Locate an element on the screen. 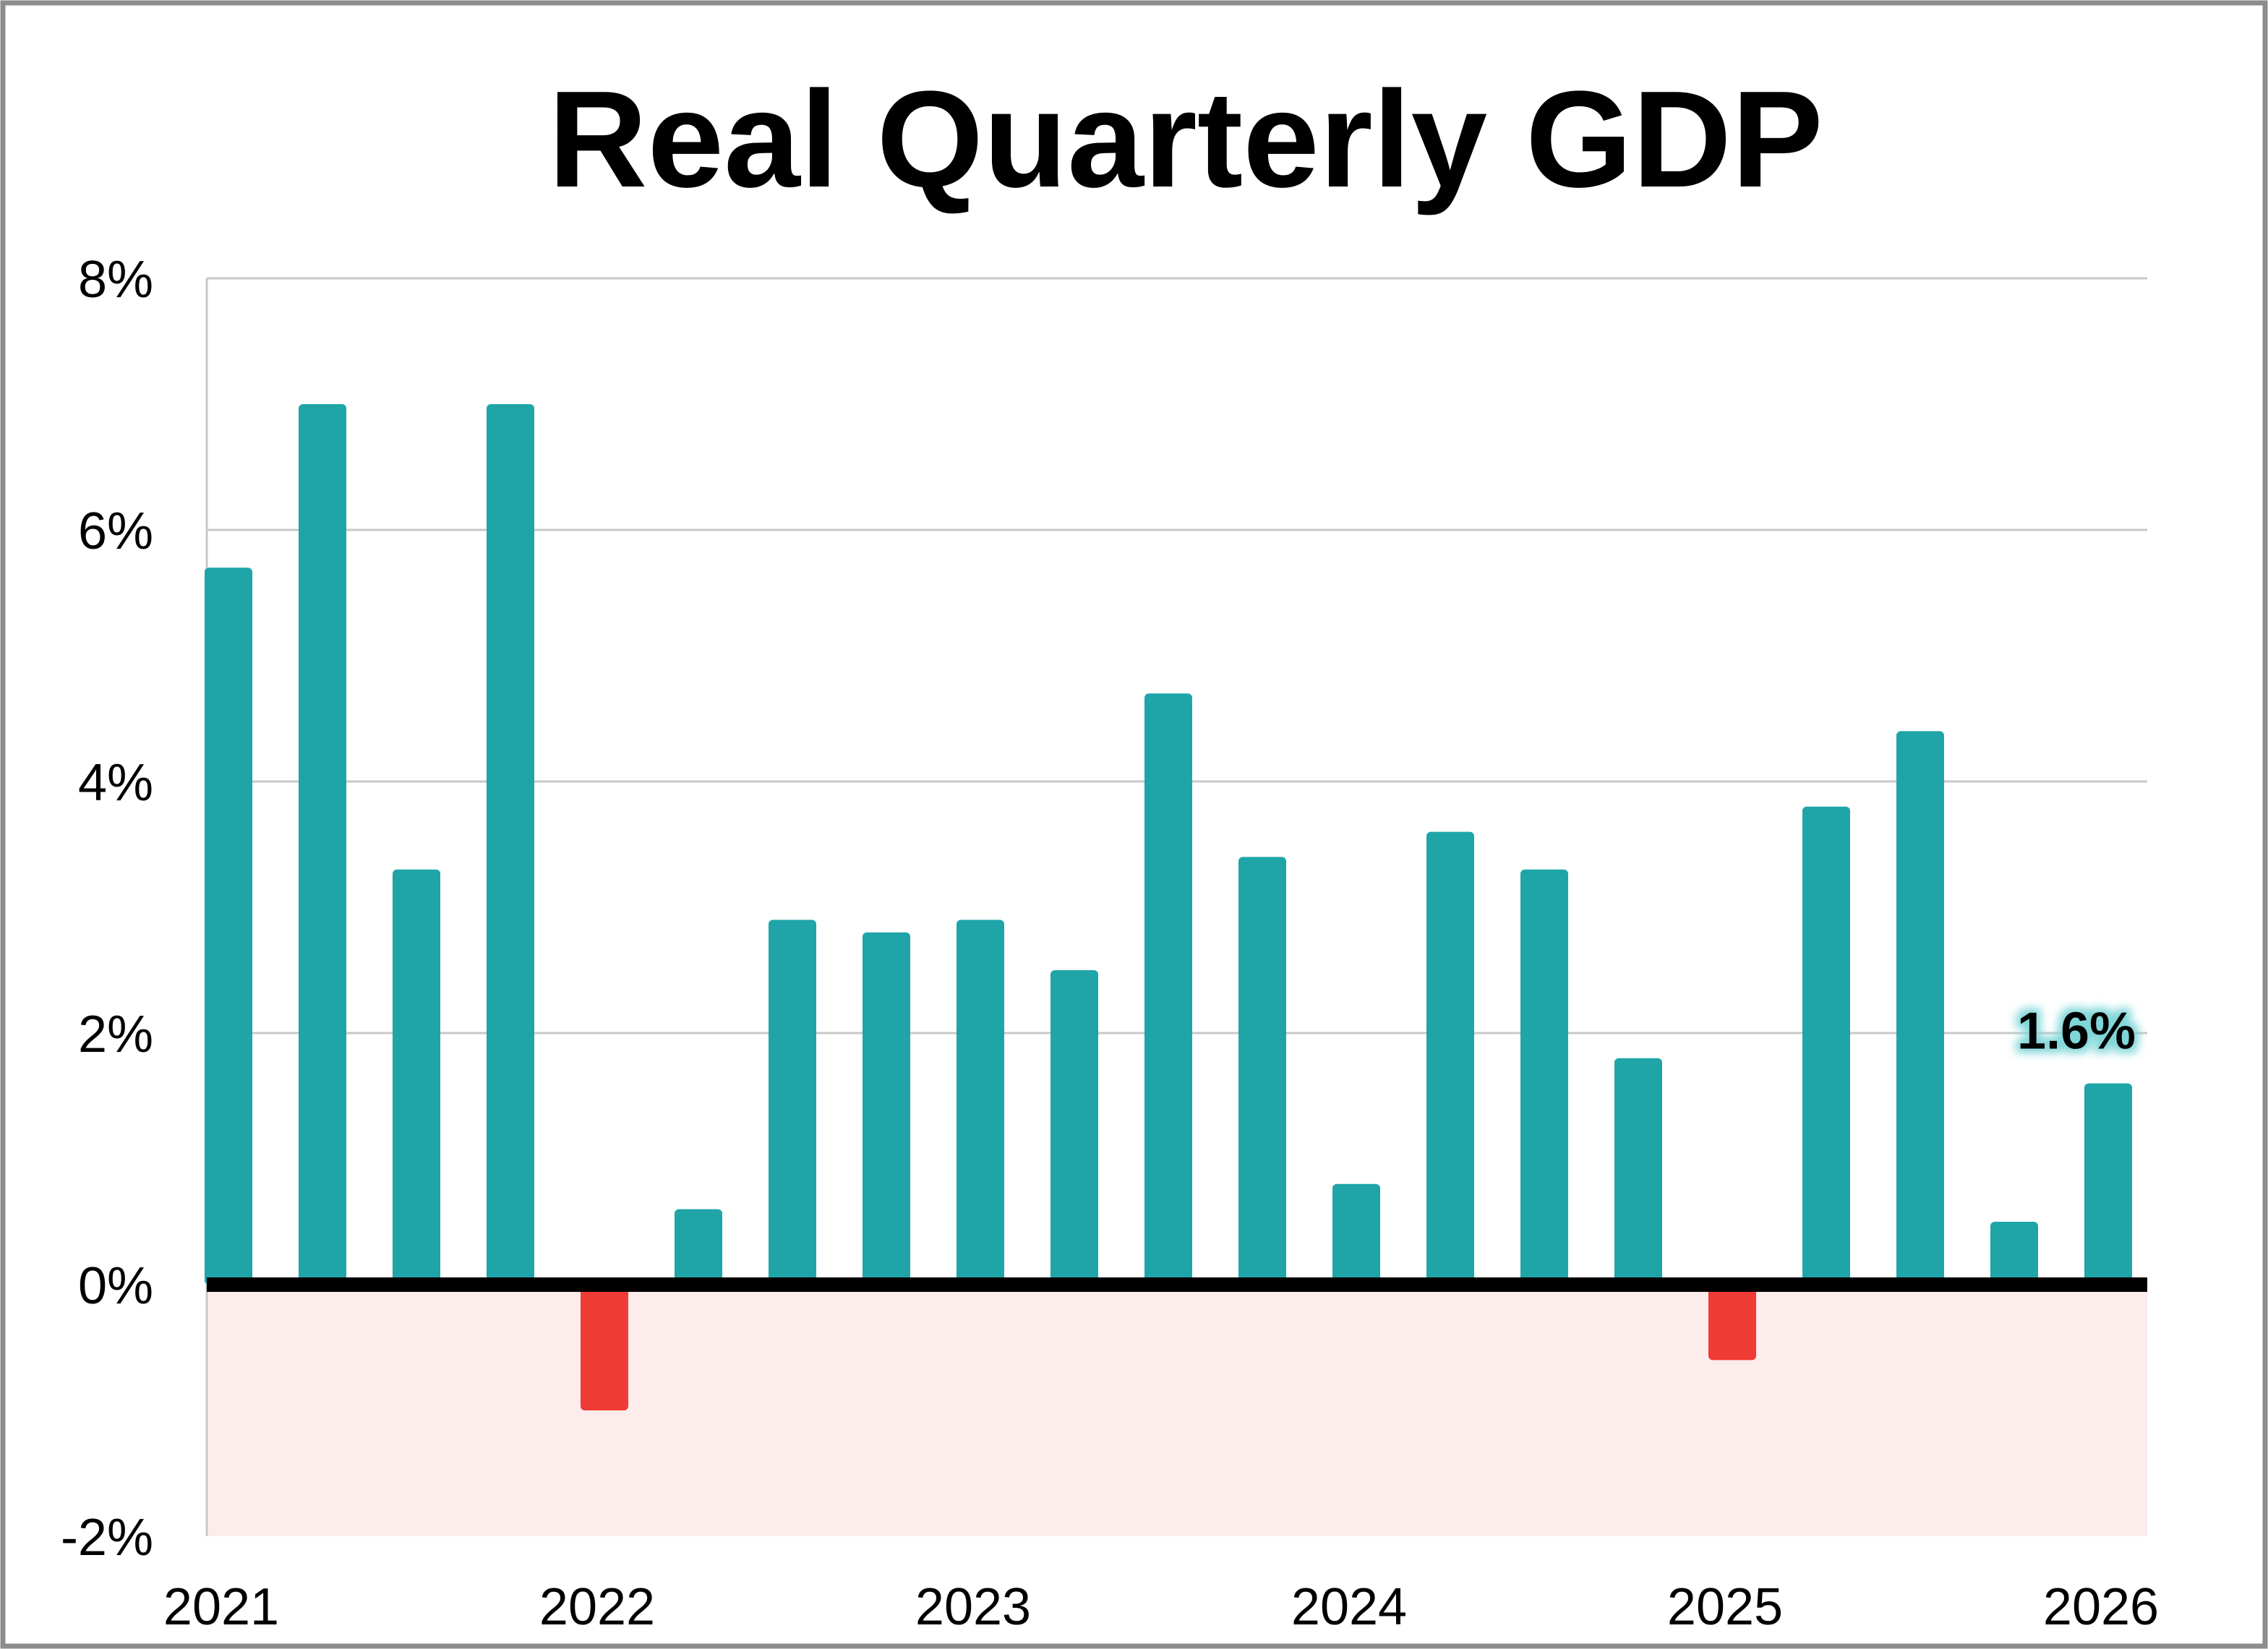 The height and width of the screenshot is (1649, 2268). x-tick-label: 2021 is located at coordinates (221, 1607).